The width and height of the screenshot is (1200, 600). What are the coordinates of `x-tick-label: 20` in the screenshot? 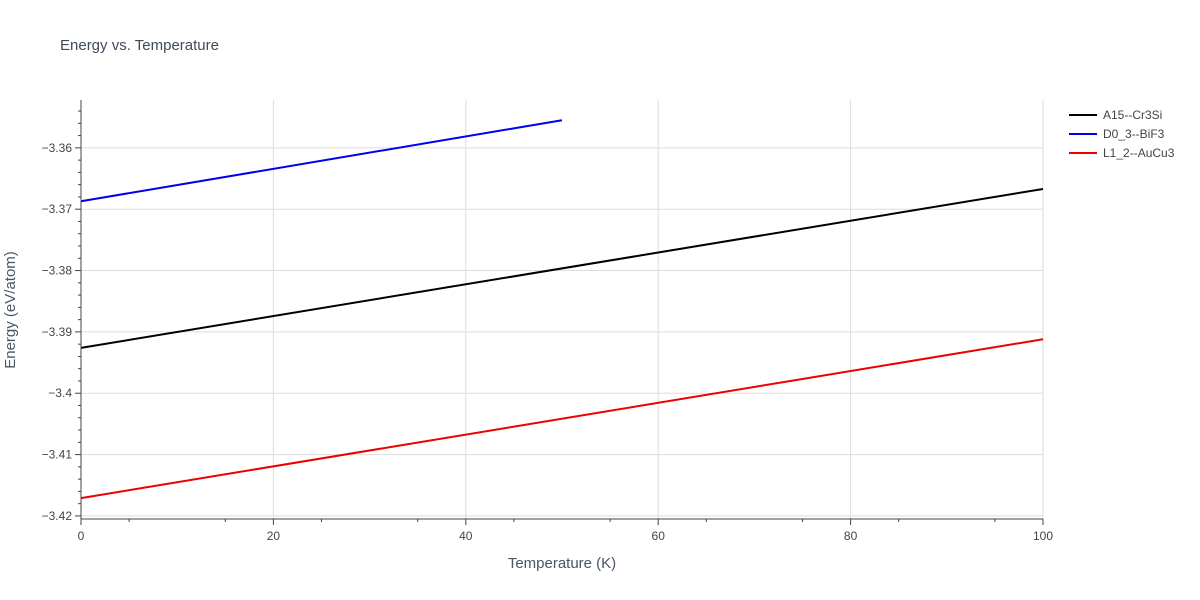 It's located at (274, 536).